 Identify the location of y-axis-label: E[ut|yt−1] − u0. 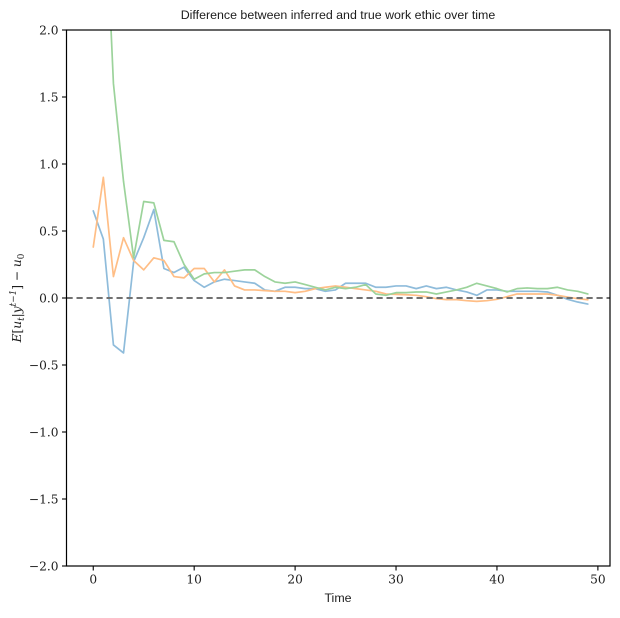
(18, 298).